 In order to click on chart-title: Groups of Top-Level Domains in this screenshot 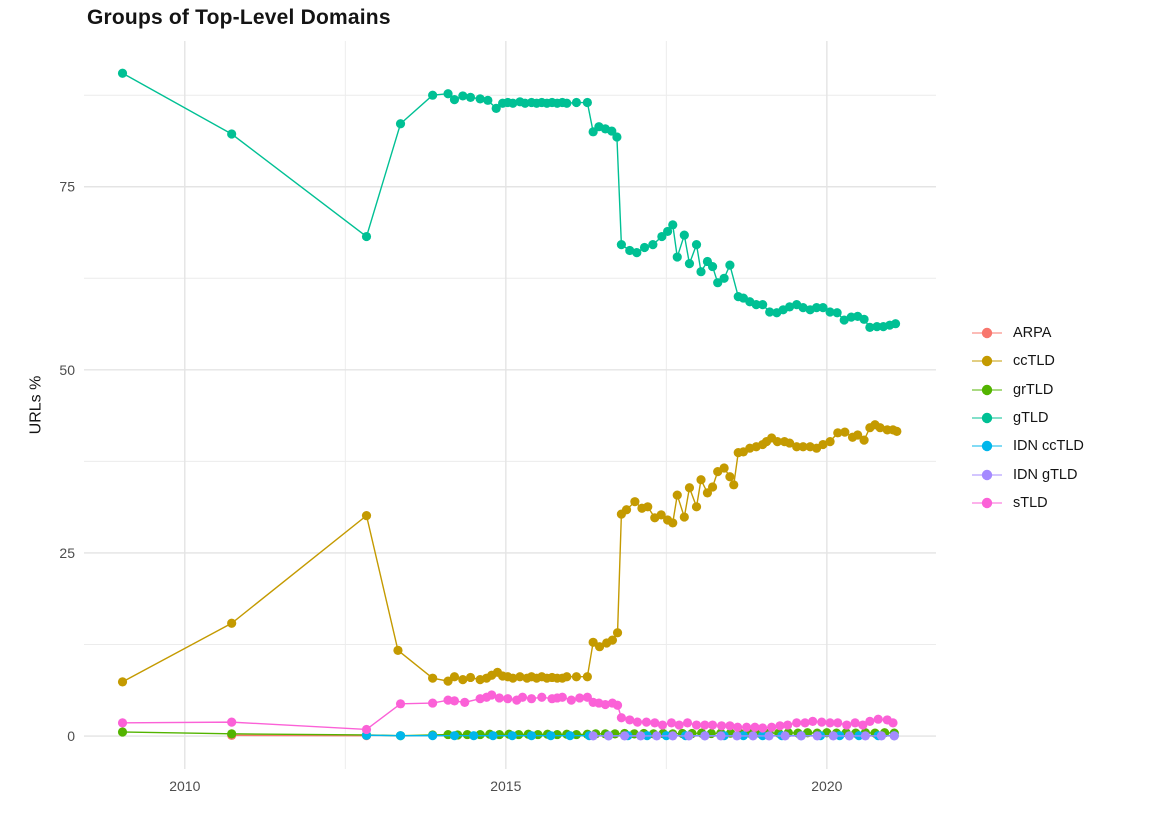, I will do `click(239, 17)`.